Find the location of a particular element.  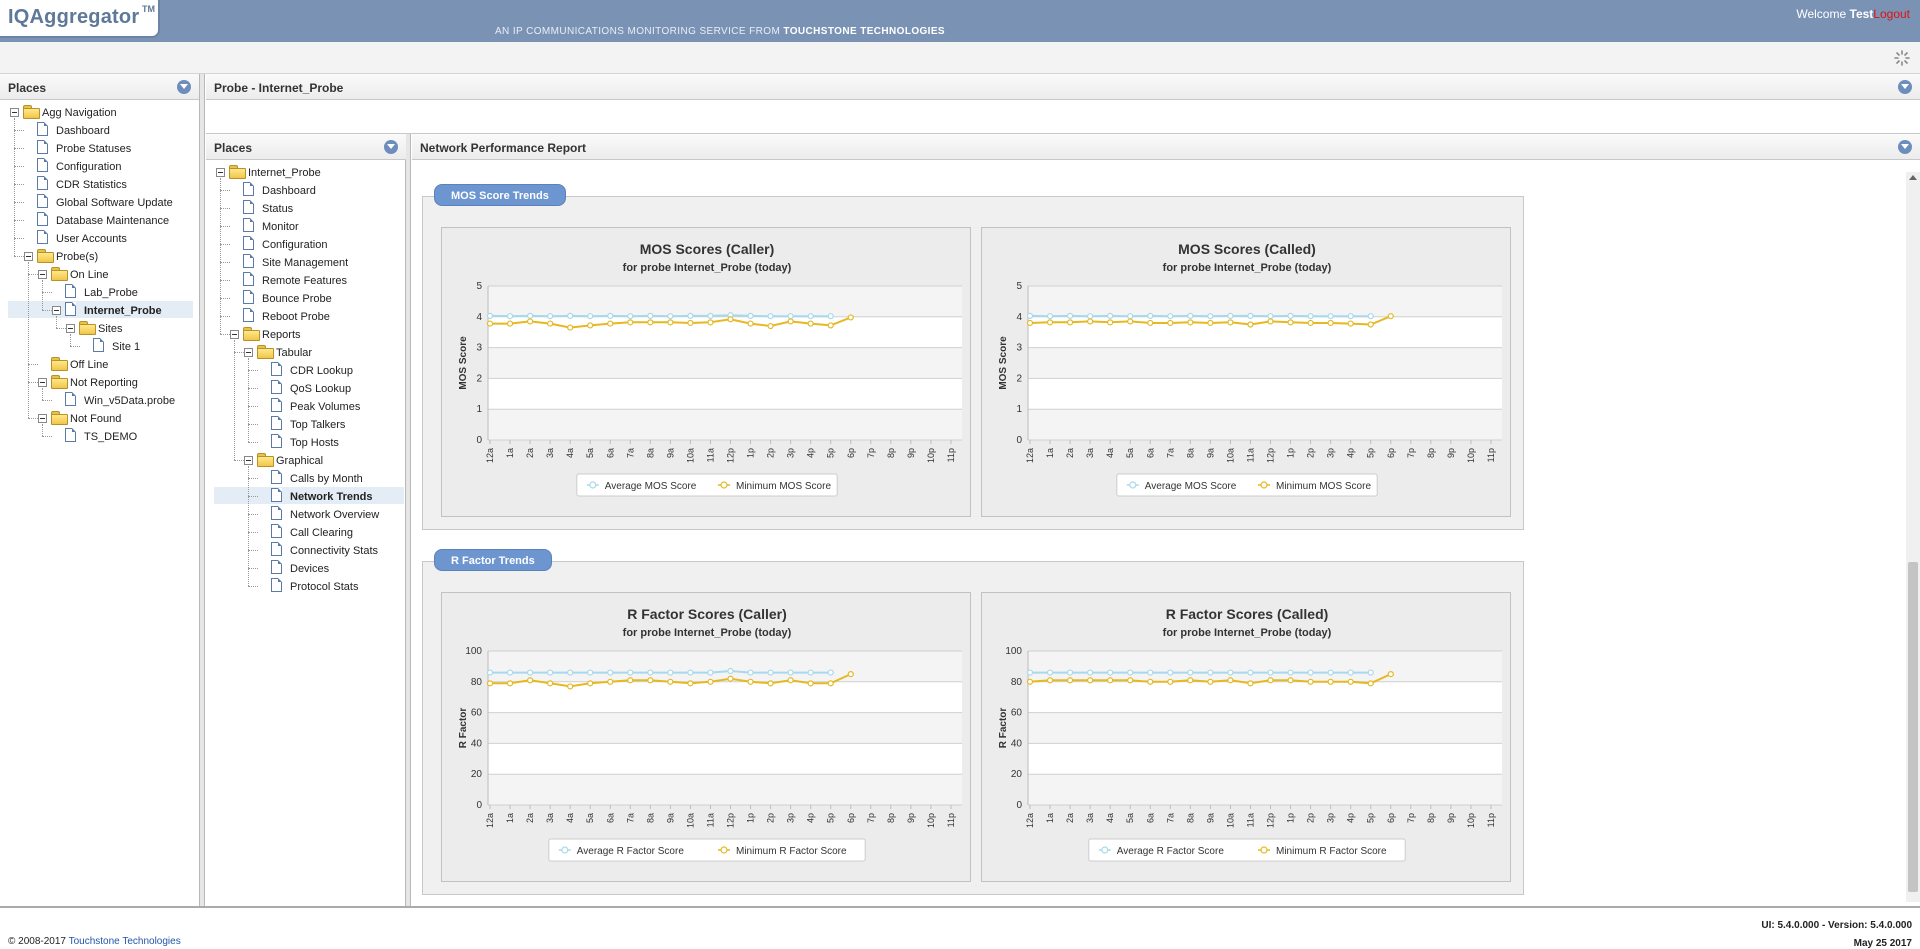

tree-item-top-hosts: Top Hosts is located at coordinates (303, 443).